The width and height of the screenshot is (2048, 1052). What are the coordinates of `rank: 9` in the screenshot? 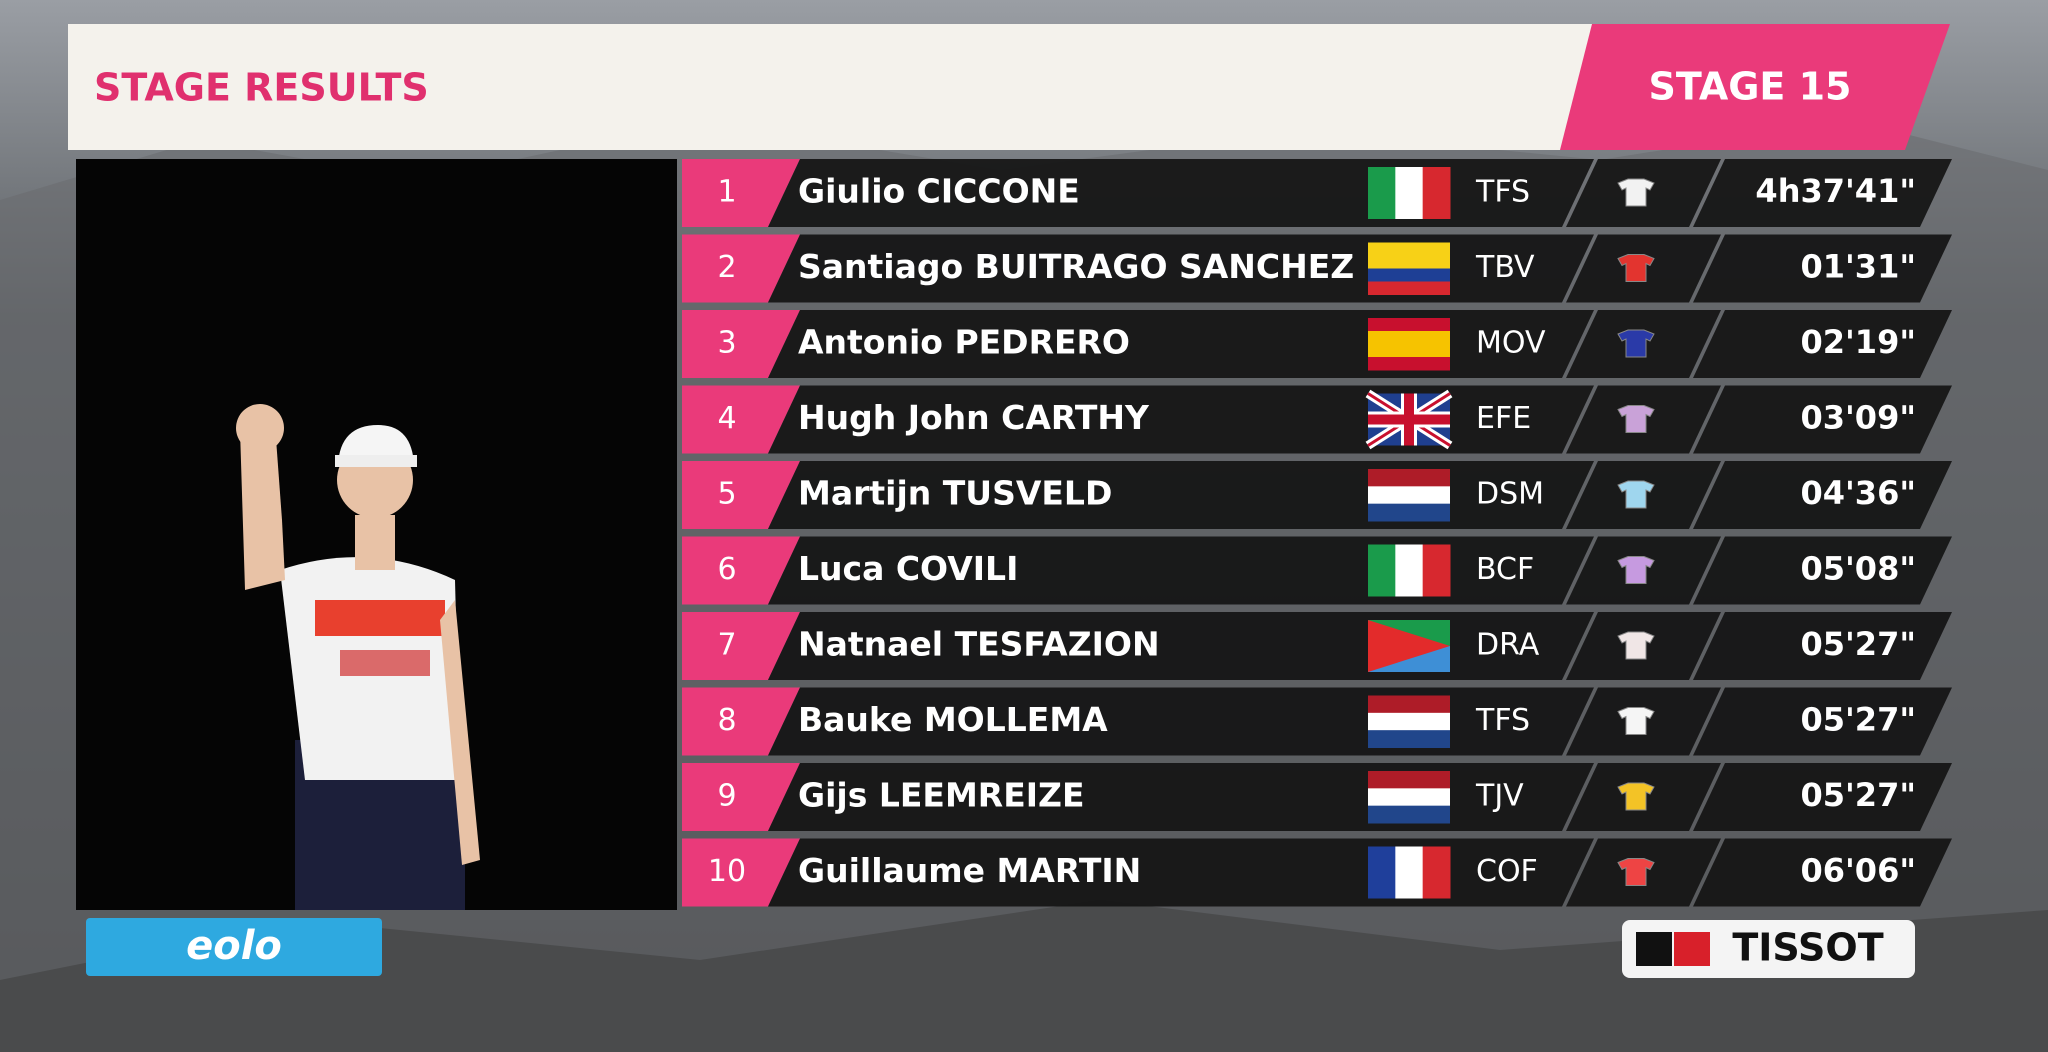 It's located at (726, 796).